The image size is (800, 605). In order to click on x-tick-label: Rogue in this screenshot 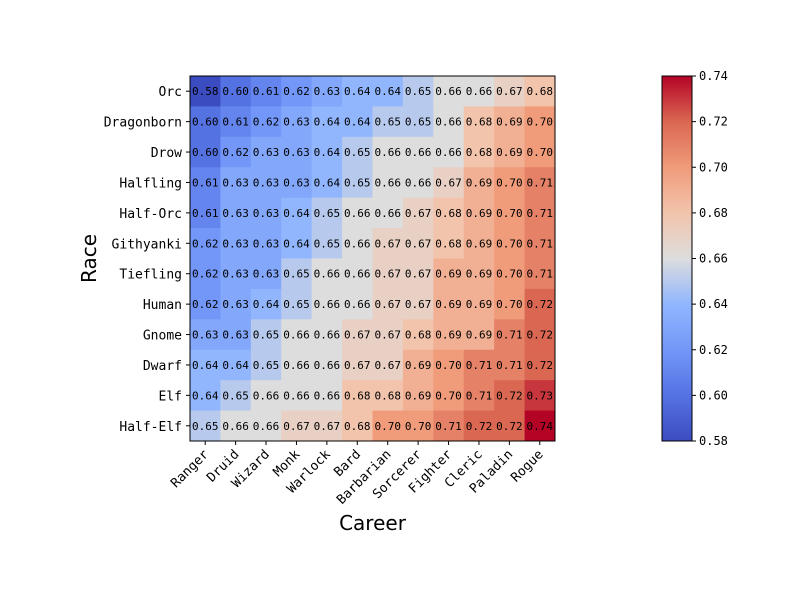, I will do `click(527, 466)`.